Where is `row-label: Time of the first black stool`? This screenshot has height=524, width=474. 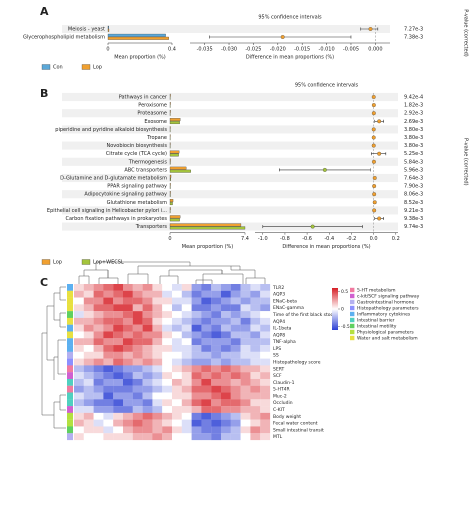
row-label: Time of the first black stool is located at coordinates (303, 315).